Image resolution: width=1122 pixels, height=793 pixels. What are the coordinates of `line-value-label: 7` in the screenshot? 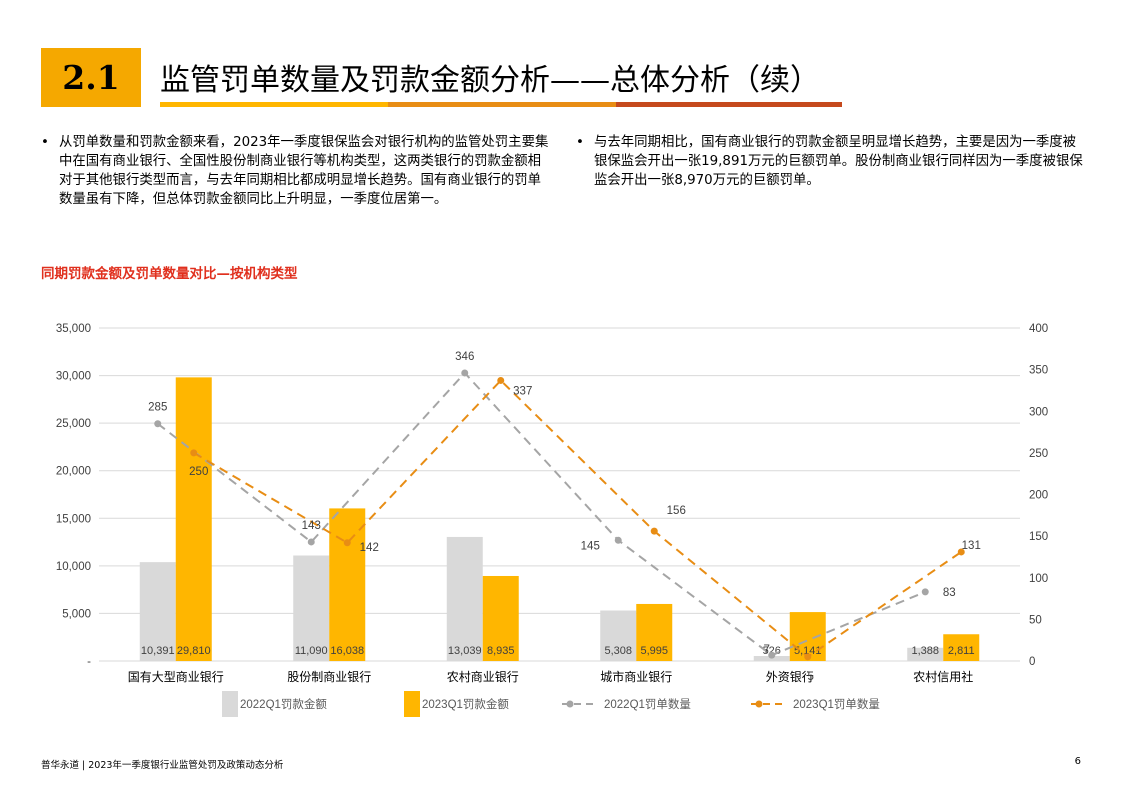 It's located at (767, 650).